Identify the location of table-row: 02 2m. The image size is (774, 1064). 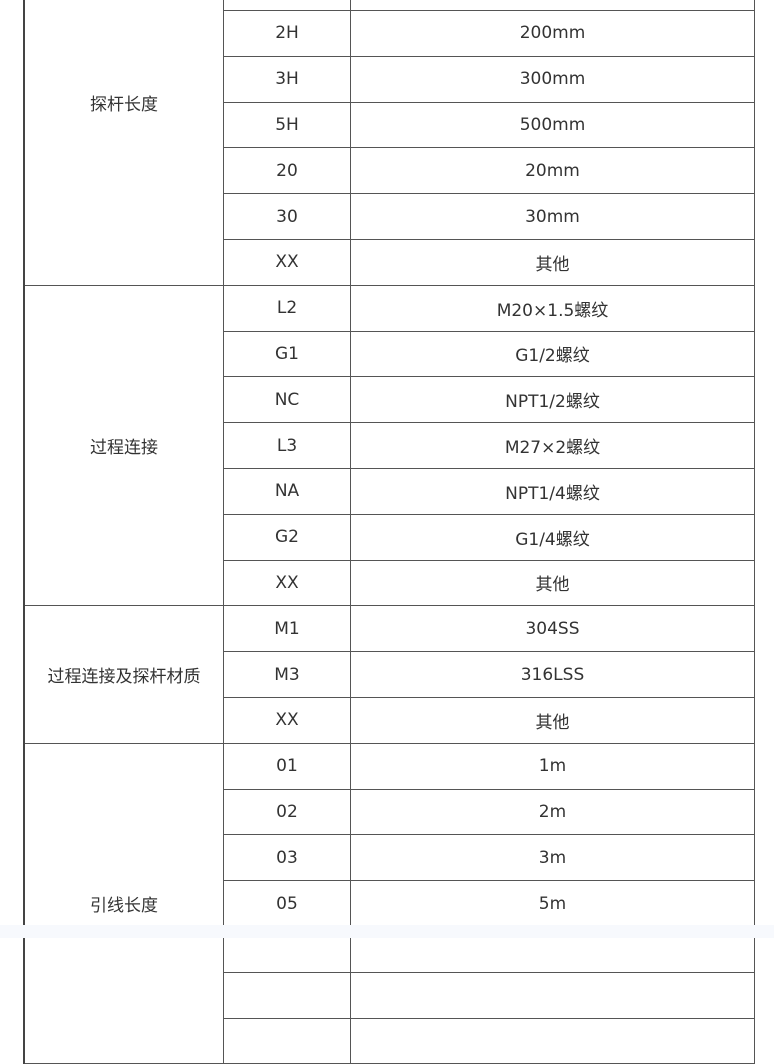
(389, 812).